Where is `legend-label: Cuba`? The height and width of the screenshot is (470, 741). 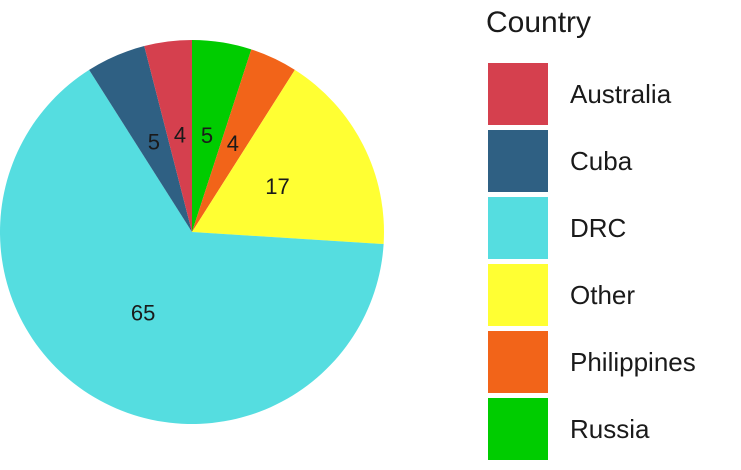
legend-label: Cuba is located at coordinates (601, 161).